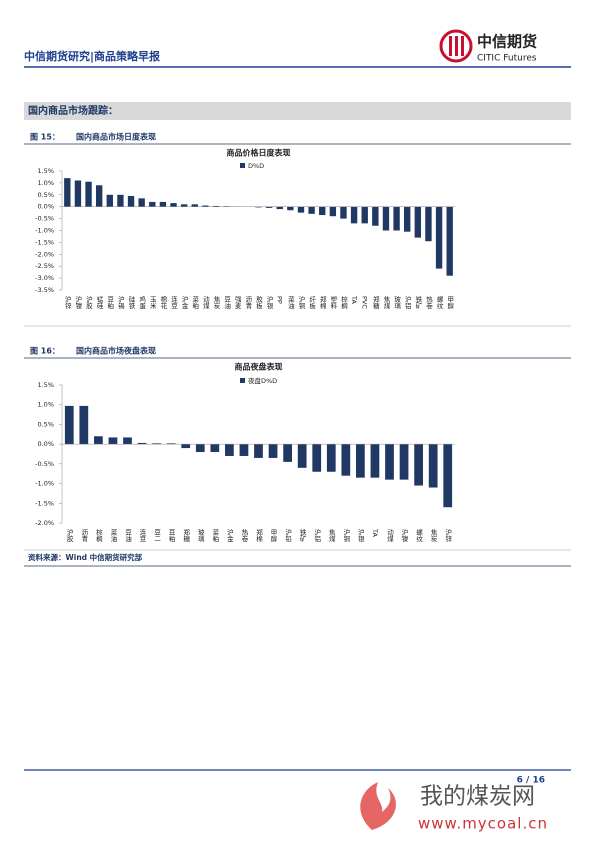  I want to click on x-tick-label: 郑糖, so click(375, 303).